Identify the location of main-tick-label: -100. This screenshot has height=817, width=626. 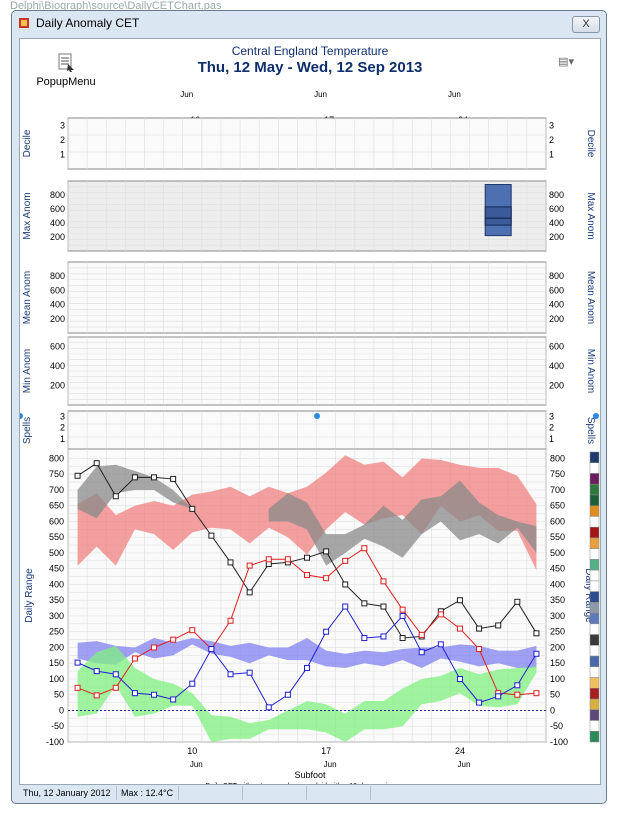
(55, 742).